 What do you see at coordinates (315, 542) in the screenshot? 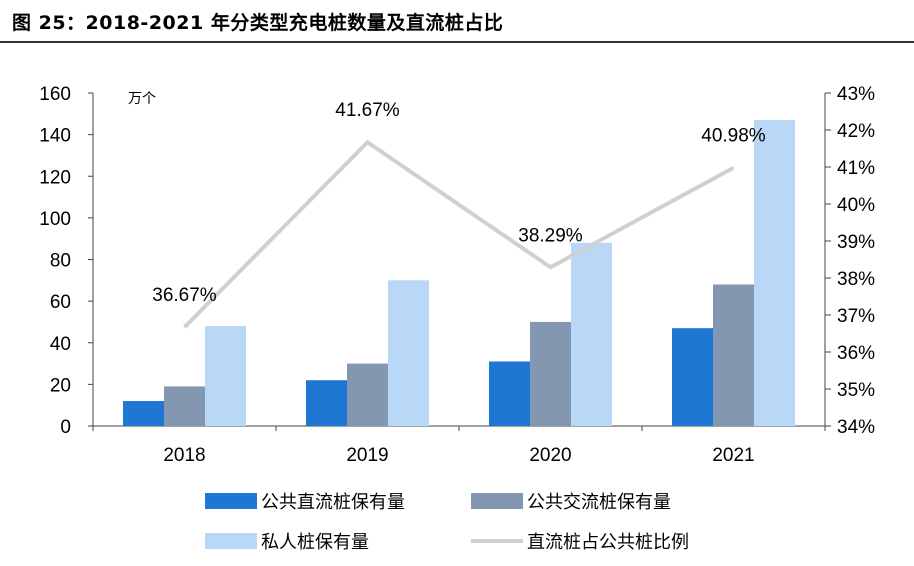
I see `legend-label: 私人桩保有量` at bounding box center [315, 542].